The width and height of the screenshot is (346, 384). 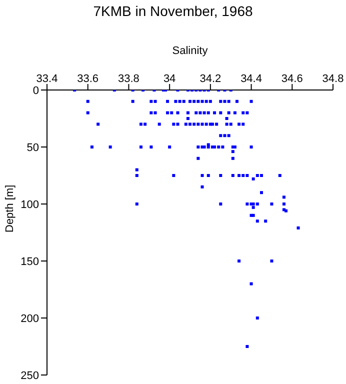 What do you see at coordinates (169, 79) in the screenshot?
I see `x-tick-label: 34` at bounding box center [169, 79].